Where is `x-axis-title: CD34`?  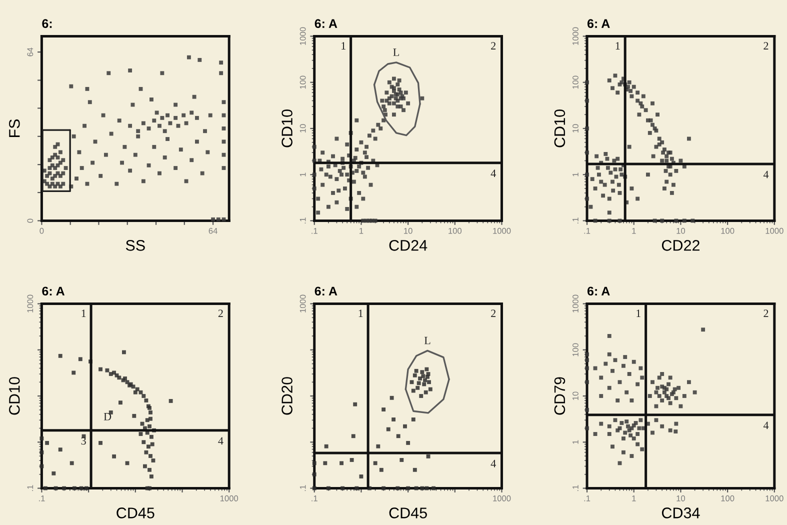
x-axis-title: CD34 is located at coordinates (681, 513).